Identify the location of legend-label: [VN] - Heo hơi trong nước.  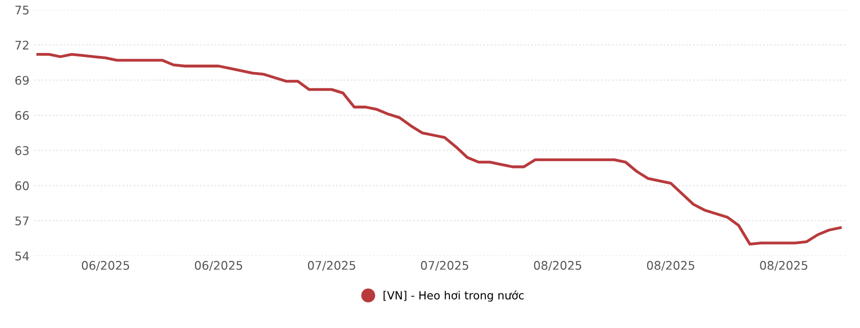
(454, 296).